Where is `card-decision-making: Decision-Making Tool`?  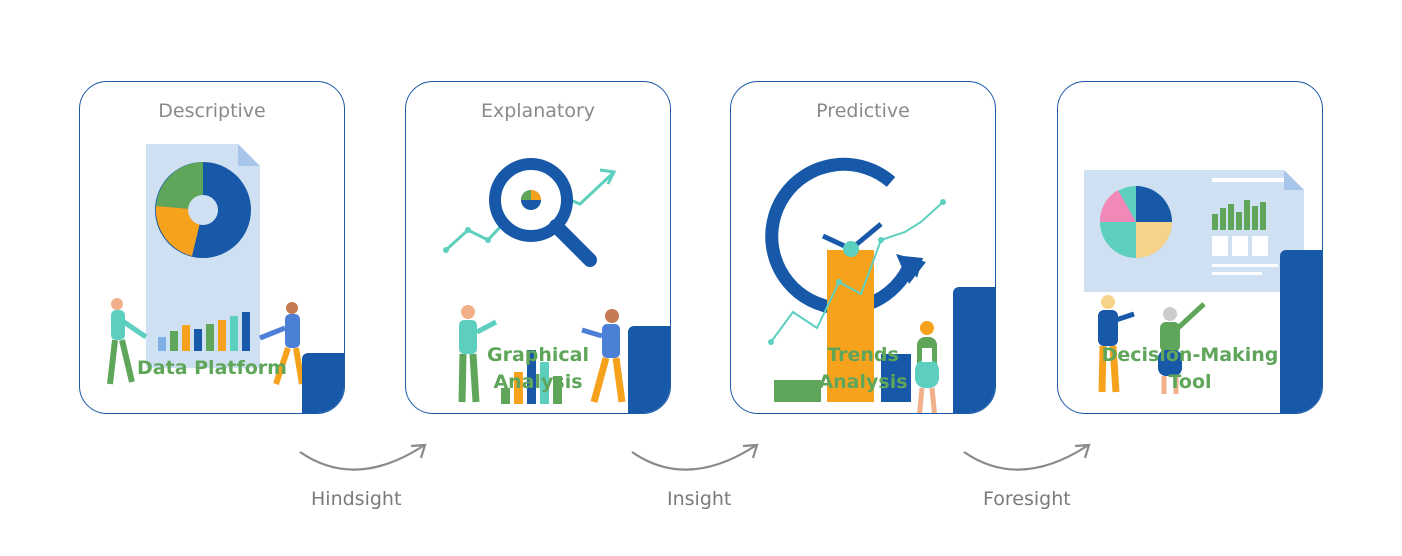 card-decision-making: Decision-Making Tool is located at coordinates (1190, 247).